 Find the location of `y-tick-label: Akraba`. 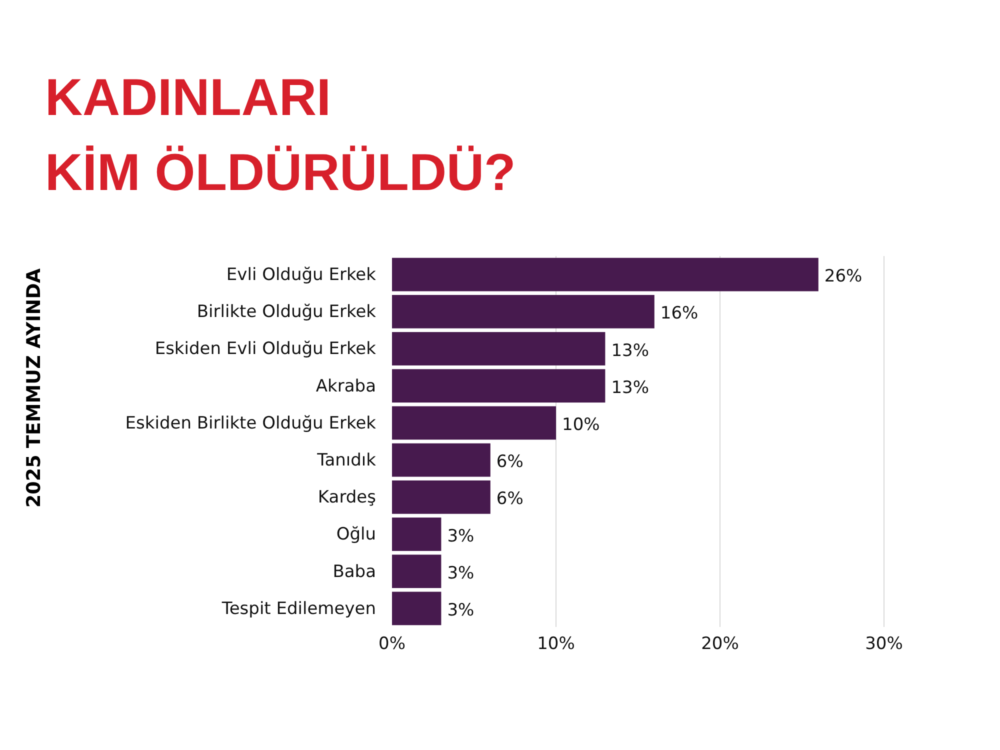

y-tick-label: Akraba is located at coordinates (346, 386).